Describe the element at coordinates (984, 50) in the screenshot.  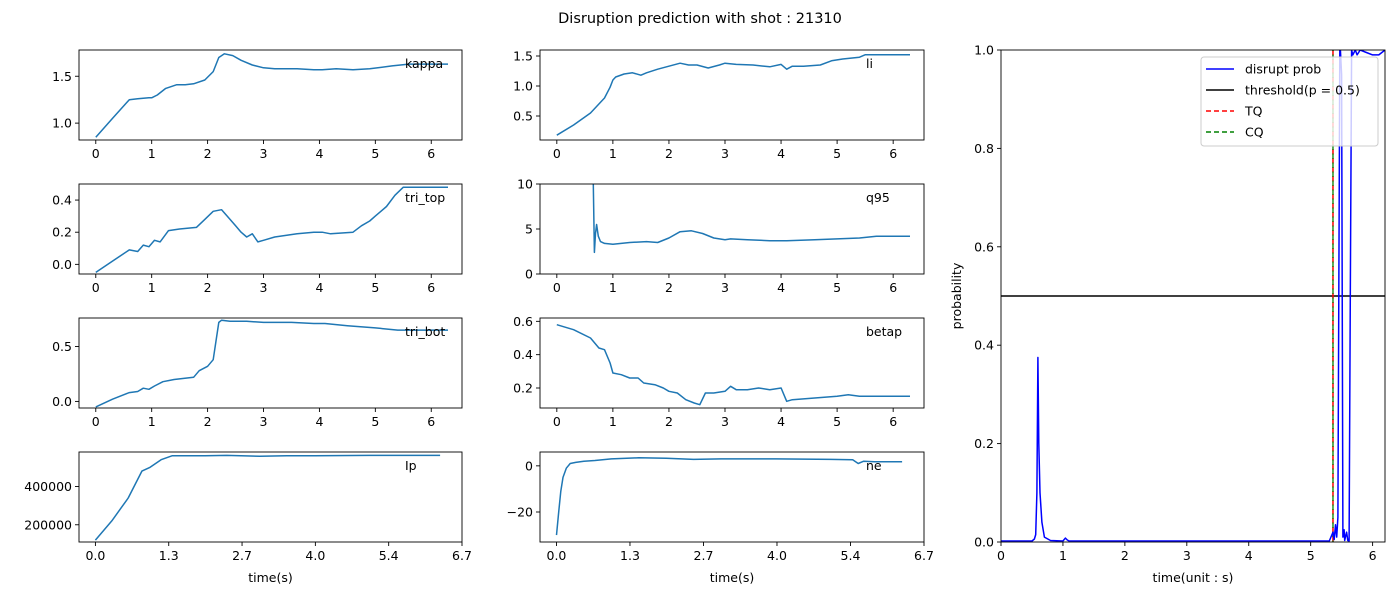
I see `y-tick-label: 1.0` at that location.